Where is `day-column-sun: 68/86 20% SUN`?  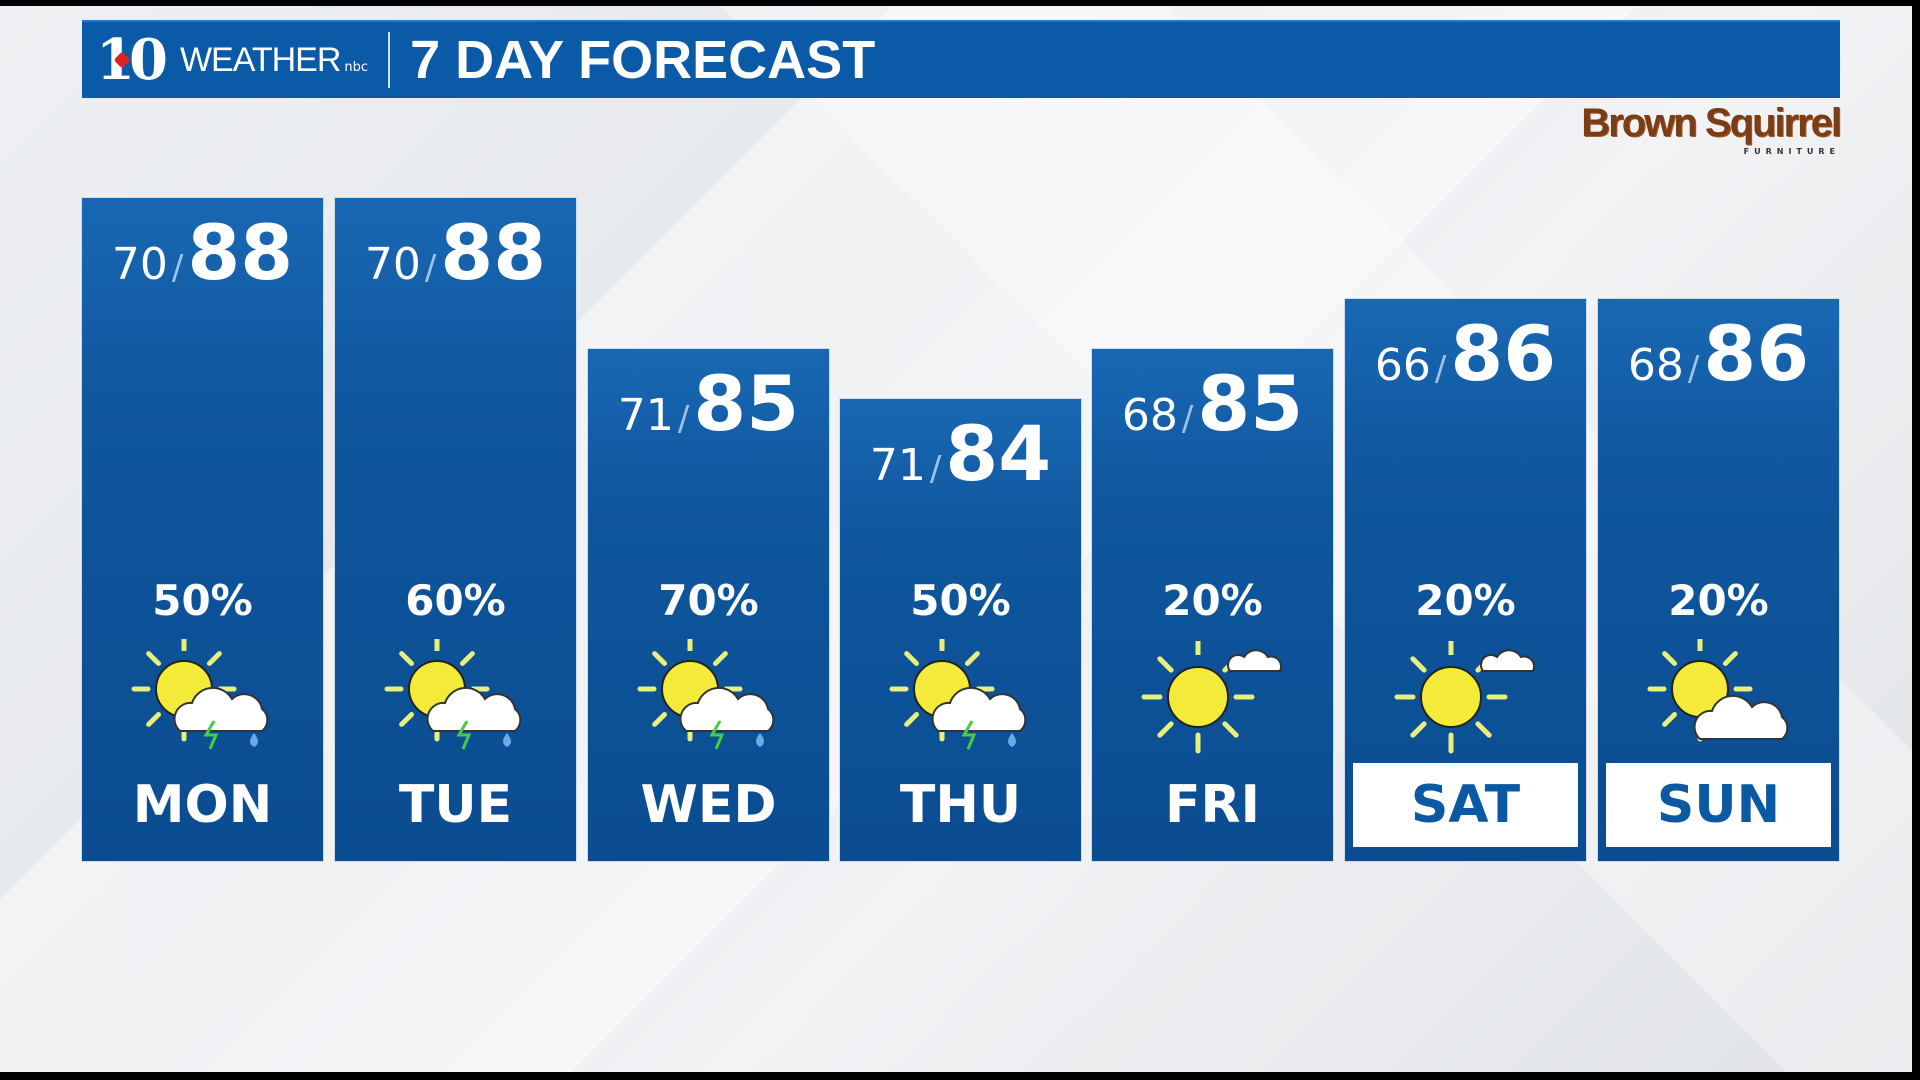
day-column-sun: 68/86 20% SUN is located at coordinates (1718, 580).